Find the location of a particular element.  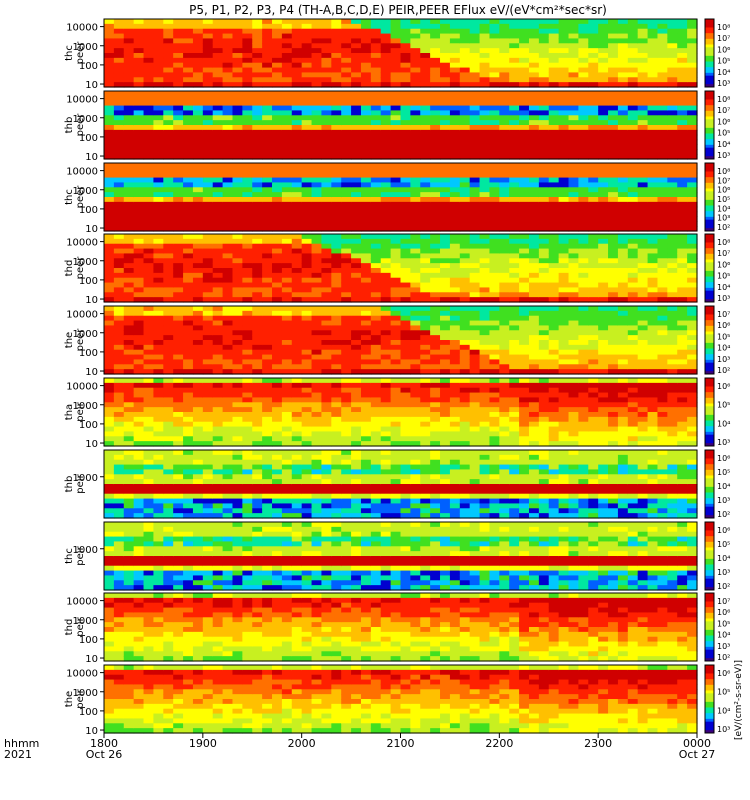

colorbar-tick-label: 10⁵ is located at coordinates (723, 336).